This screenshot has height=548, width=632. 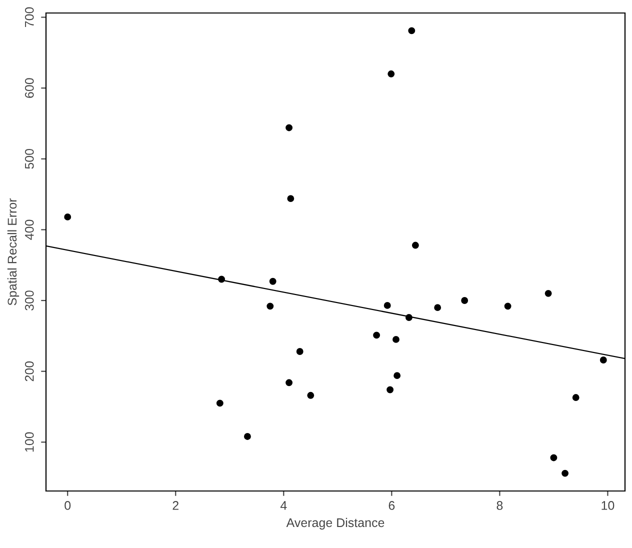 What do you see at coordinates (29, 300) in the screenshot?
I see `y-tick-label: 300` at bounding box center [29, 300].